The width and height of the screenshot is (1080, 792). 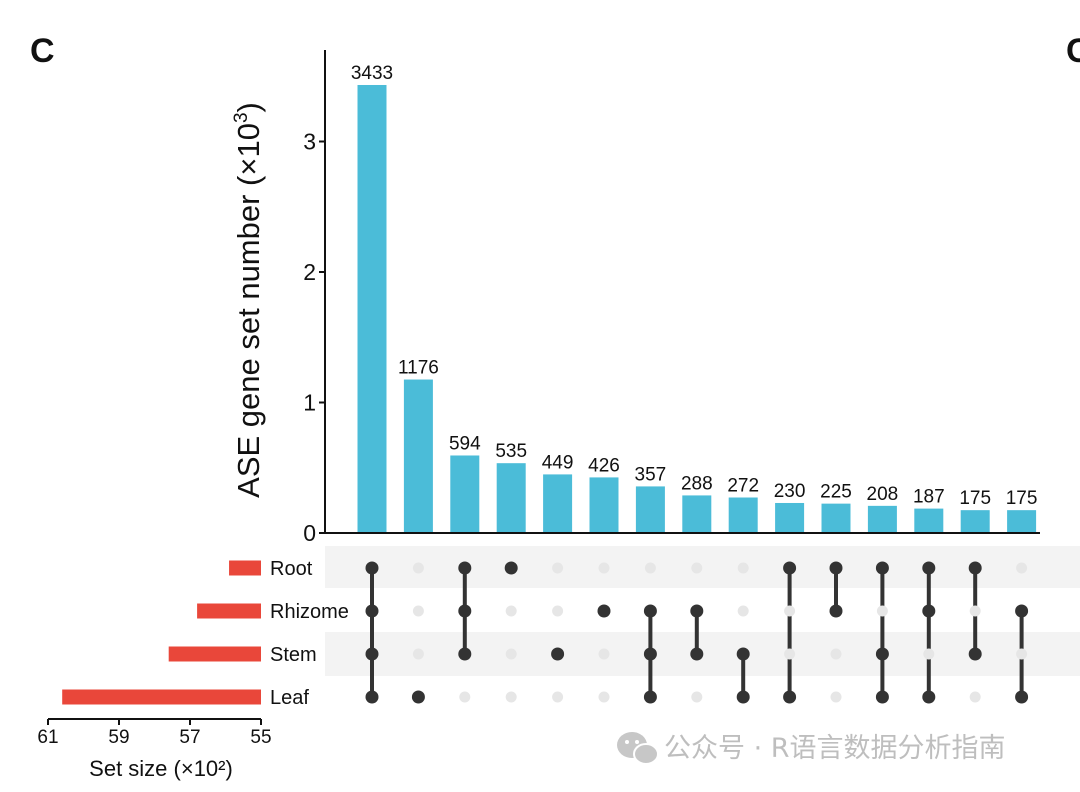 I want to click on partial-panel-letter: C, so click(x=1073, y=51).